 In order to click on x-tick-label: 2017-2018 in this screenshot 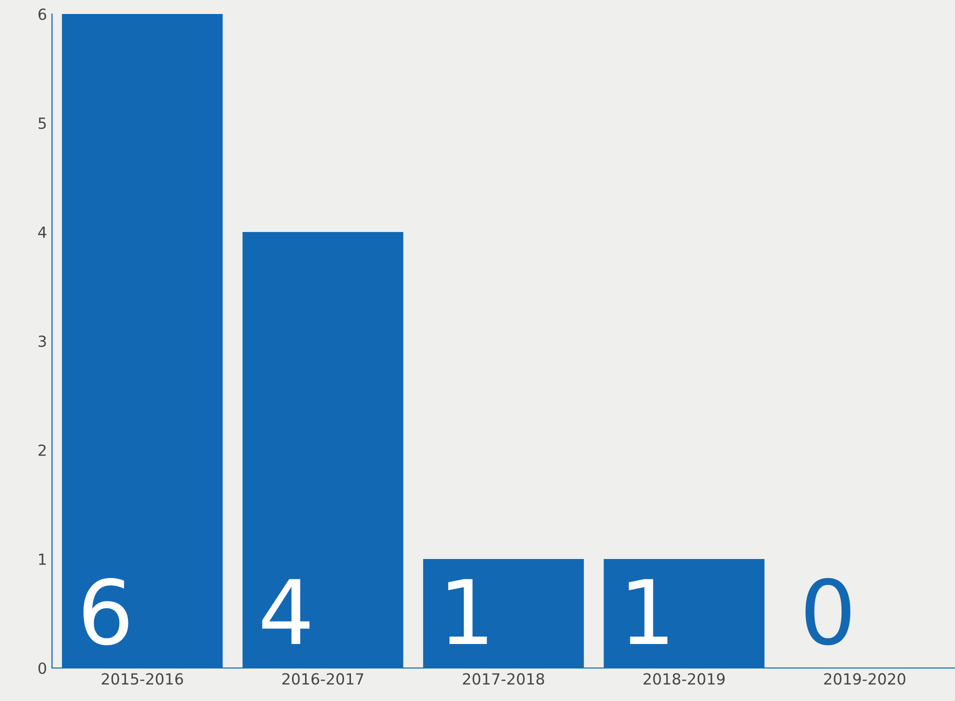, I will do `click(503, 679)`.